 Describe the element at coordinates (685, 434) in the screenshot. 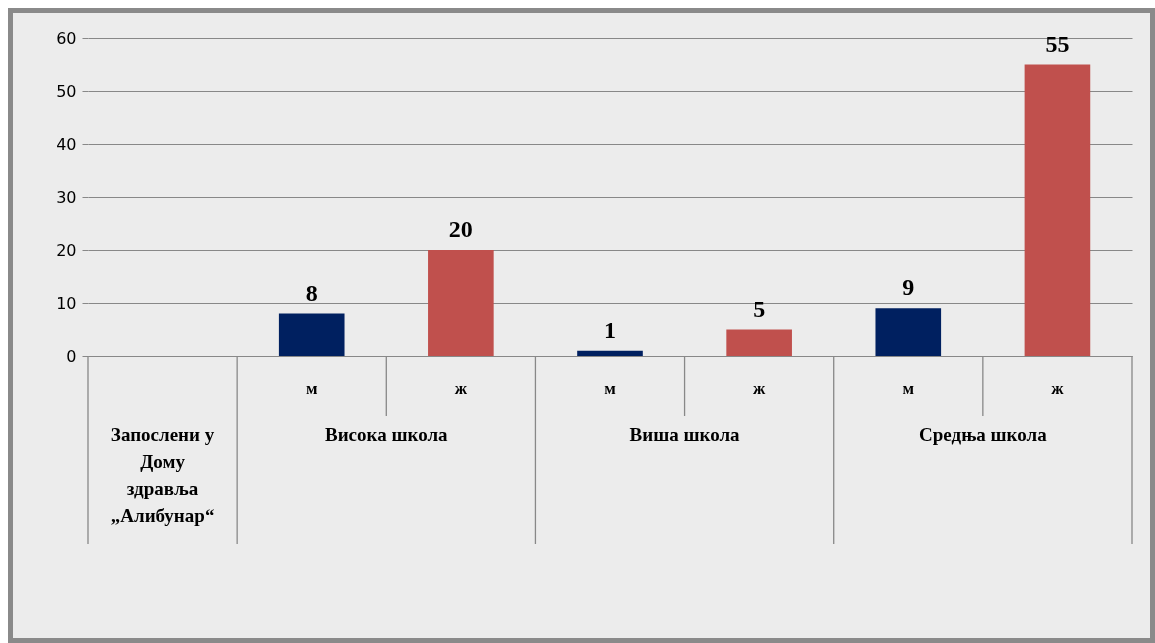

I see `text: Виша школа` at that location.